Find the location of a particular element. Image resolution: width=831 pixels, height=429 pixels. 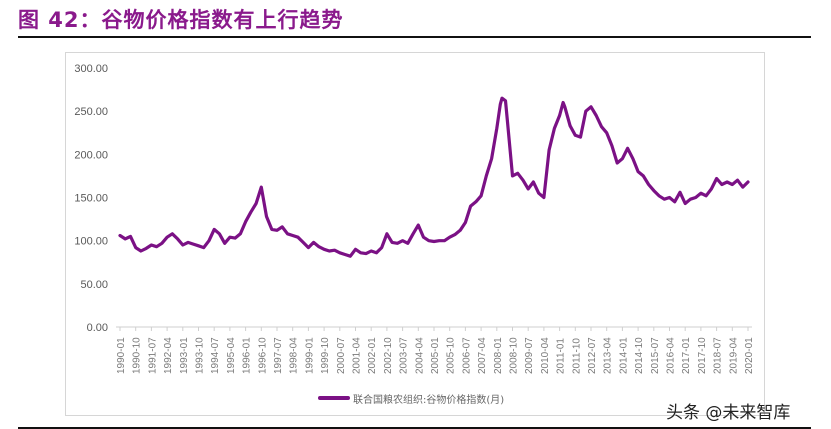

x-tick-label: 2008-01 is located at coordinates (498, 355).